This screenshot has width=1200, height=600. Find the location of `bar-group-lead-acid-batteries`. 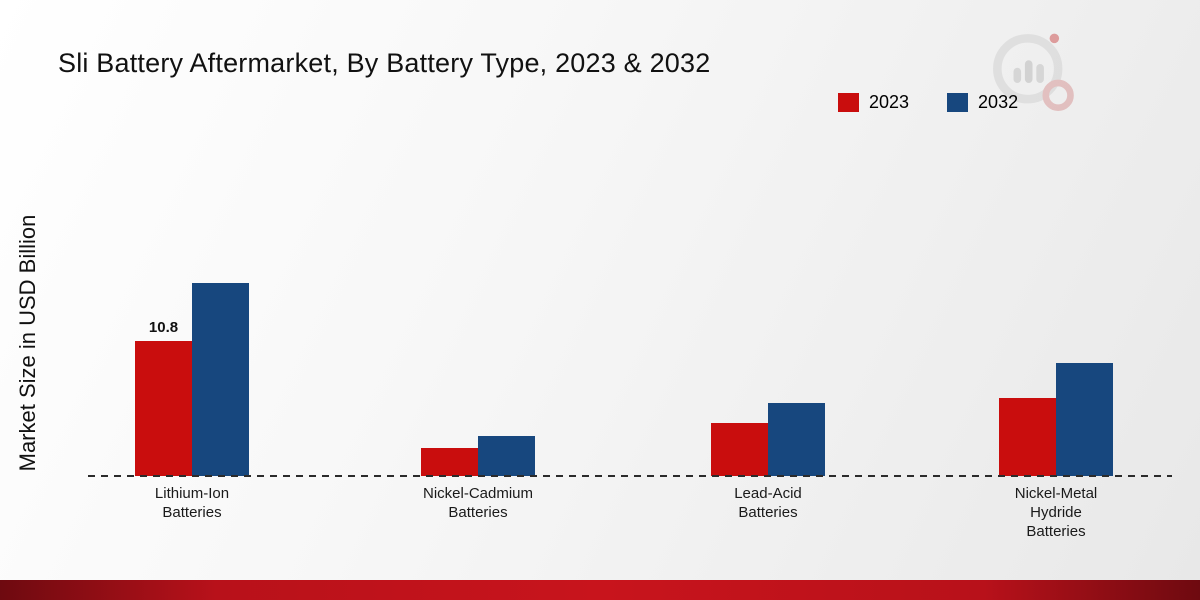

bar-group-lead-acid-batteries is located at coordinates (768, 439).